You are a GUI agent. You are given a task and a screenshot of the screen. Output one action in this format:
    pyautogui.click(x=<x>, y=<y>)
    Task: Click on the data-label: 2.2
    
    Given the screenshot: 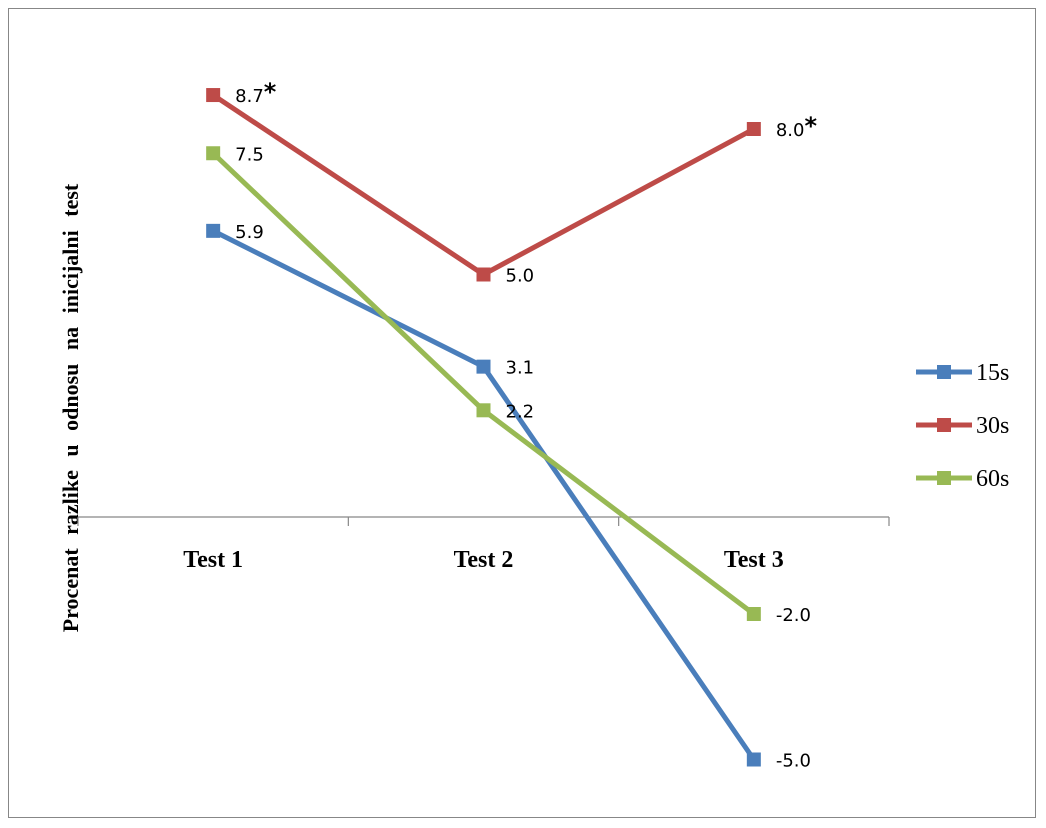 What is the action you would take?
    pyautogui.click(x=520, y=411)
    